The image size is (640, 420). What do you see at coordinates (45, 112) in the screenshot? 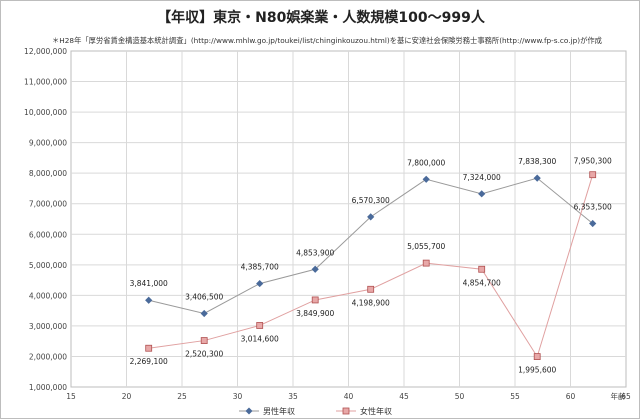
I see `y-tick-label: 10,000,000` at bounding box center [45, 112].